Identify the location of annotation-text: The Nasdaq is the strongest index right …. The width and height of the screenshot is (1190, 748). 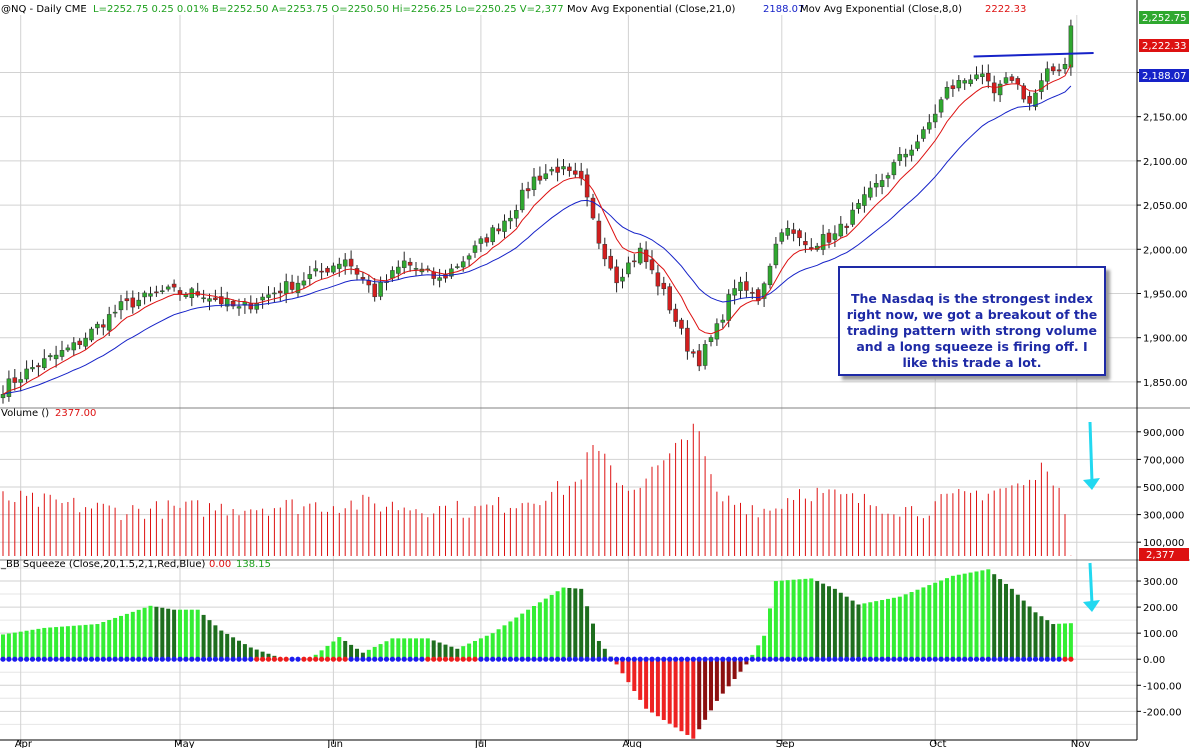
(972, 330).